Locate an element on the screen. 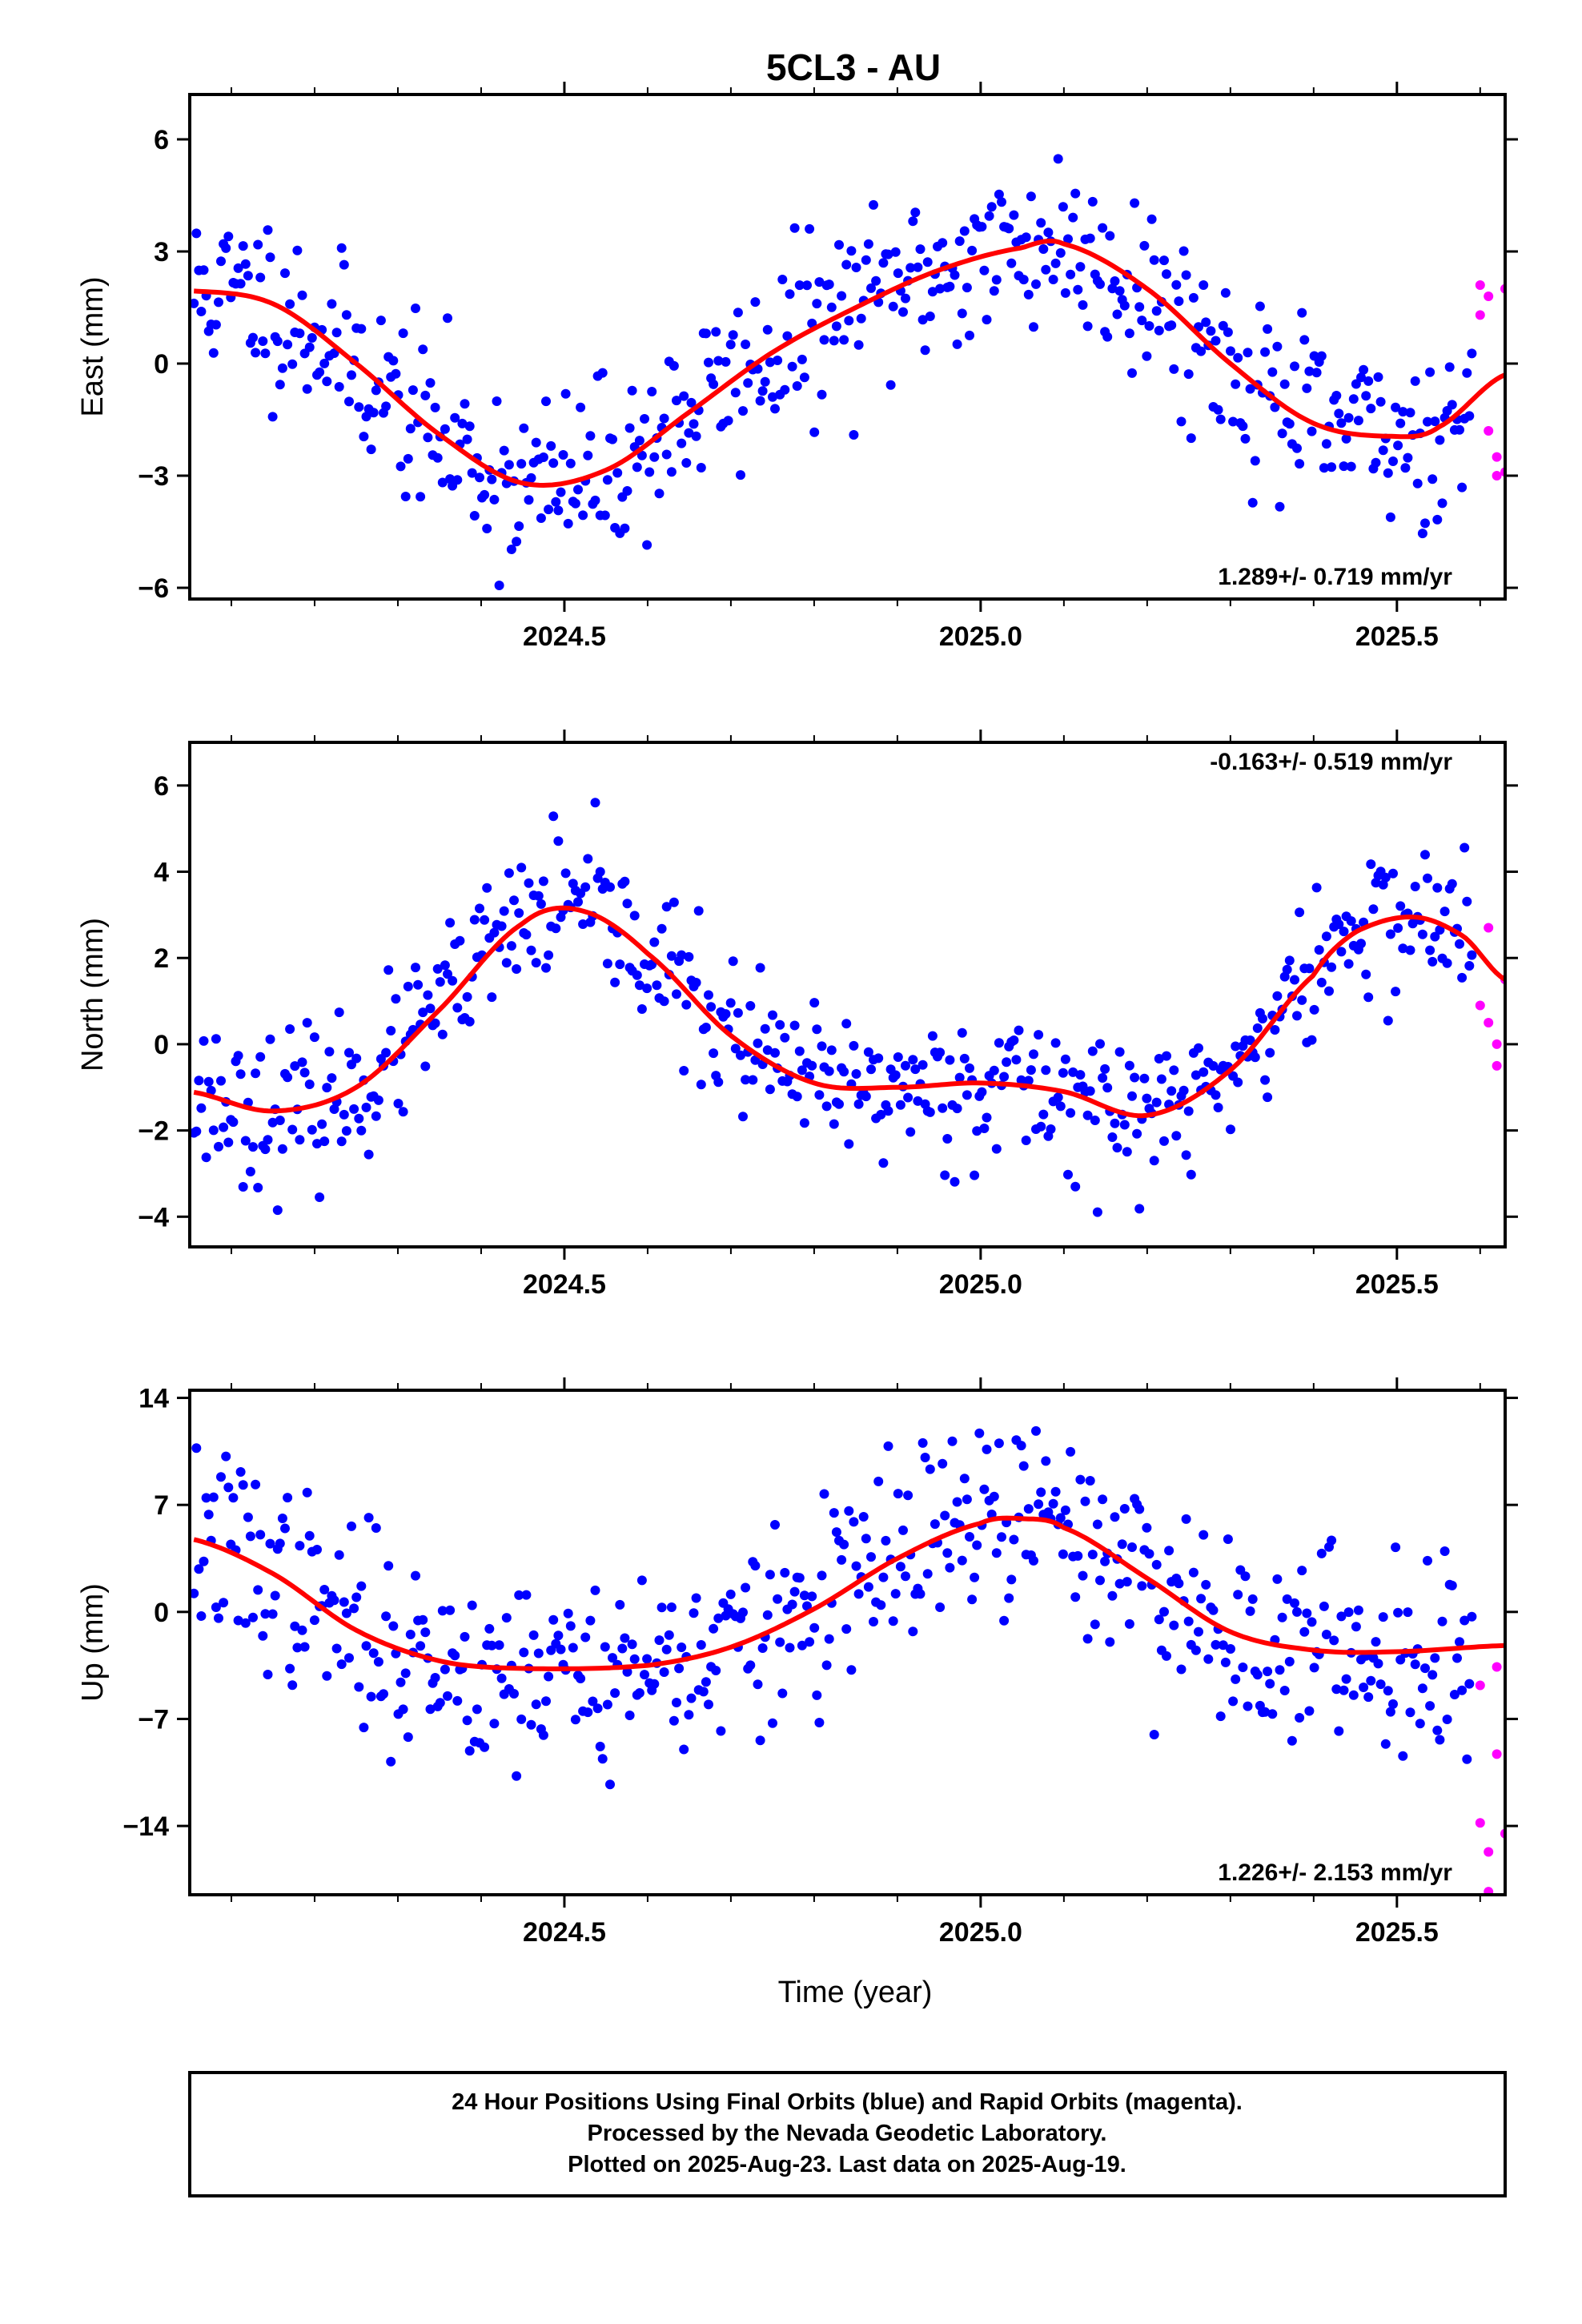 The image size is (1582, 2324). y-tick-label: −7 is located at coordinates (154, 1720).